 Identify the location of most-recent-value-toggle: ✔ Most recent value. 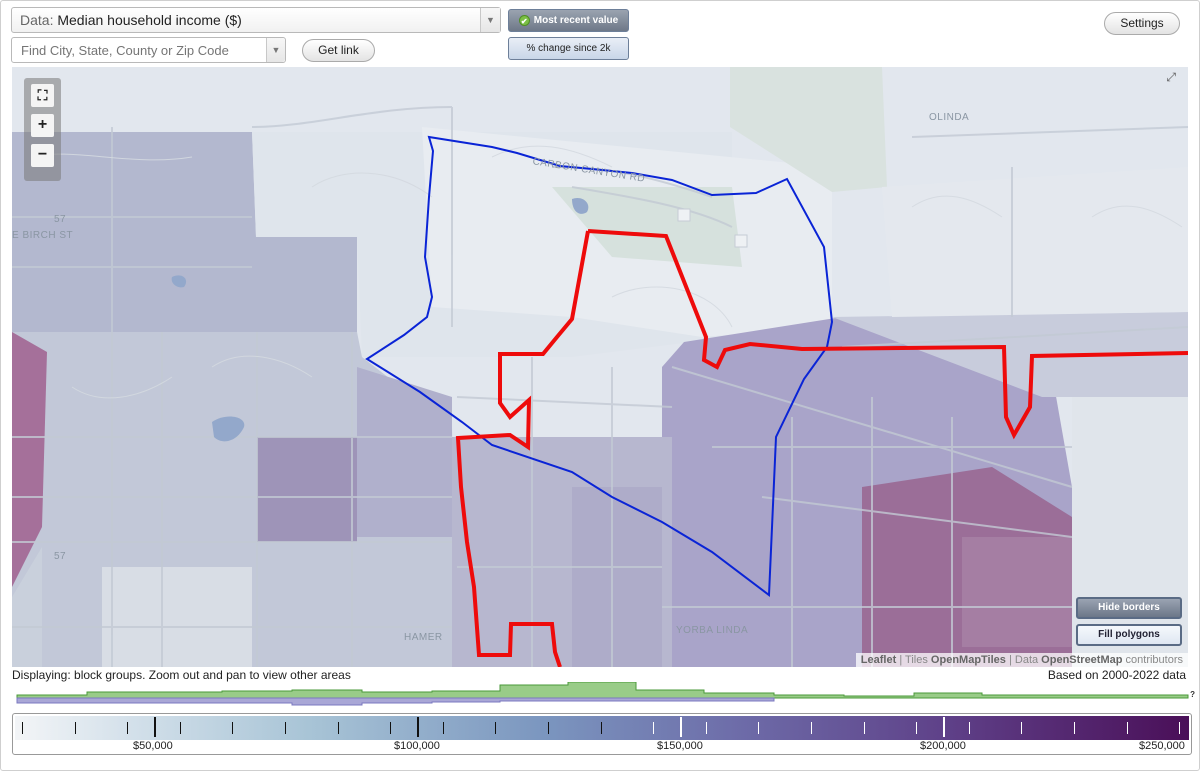
(568, 20).